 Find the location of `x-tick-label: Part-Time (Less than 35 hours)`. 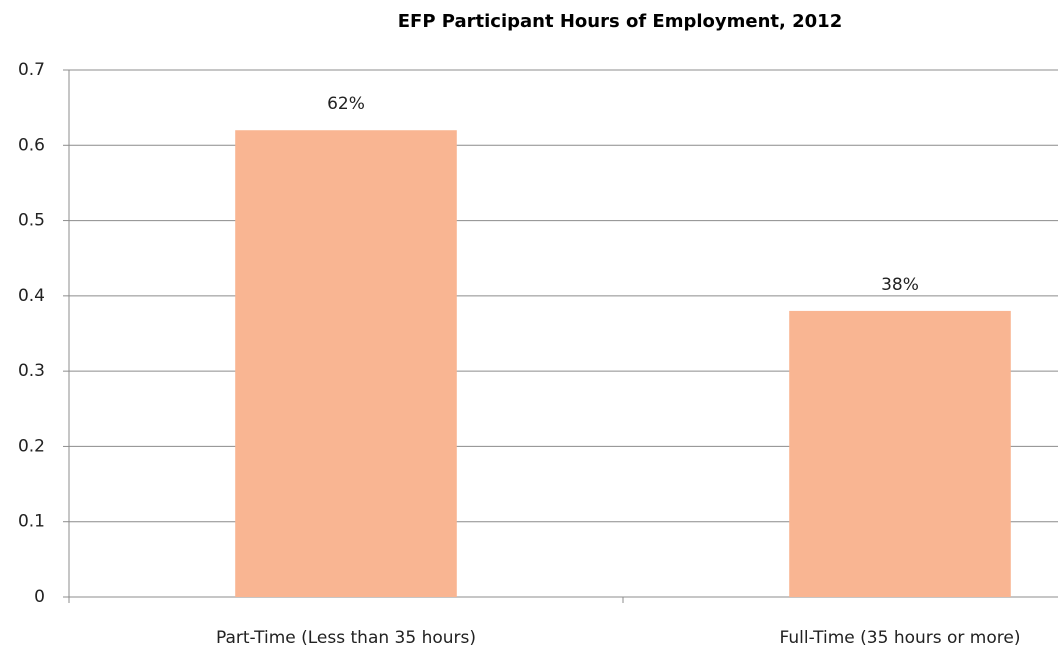

x-tick-label: Part-Time (Less than 35 hours) is located at coordinates (346, 638).